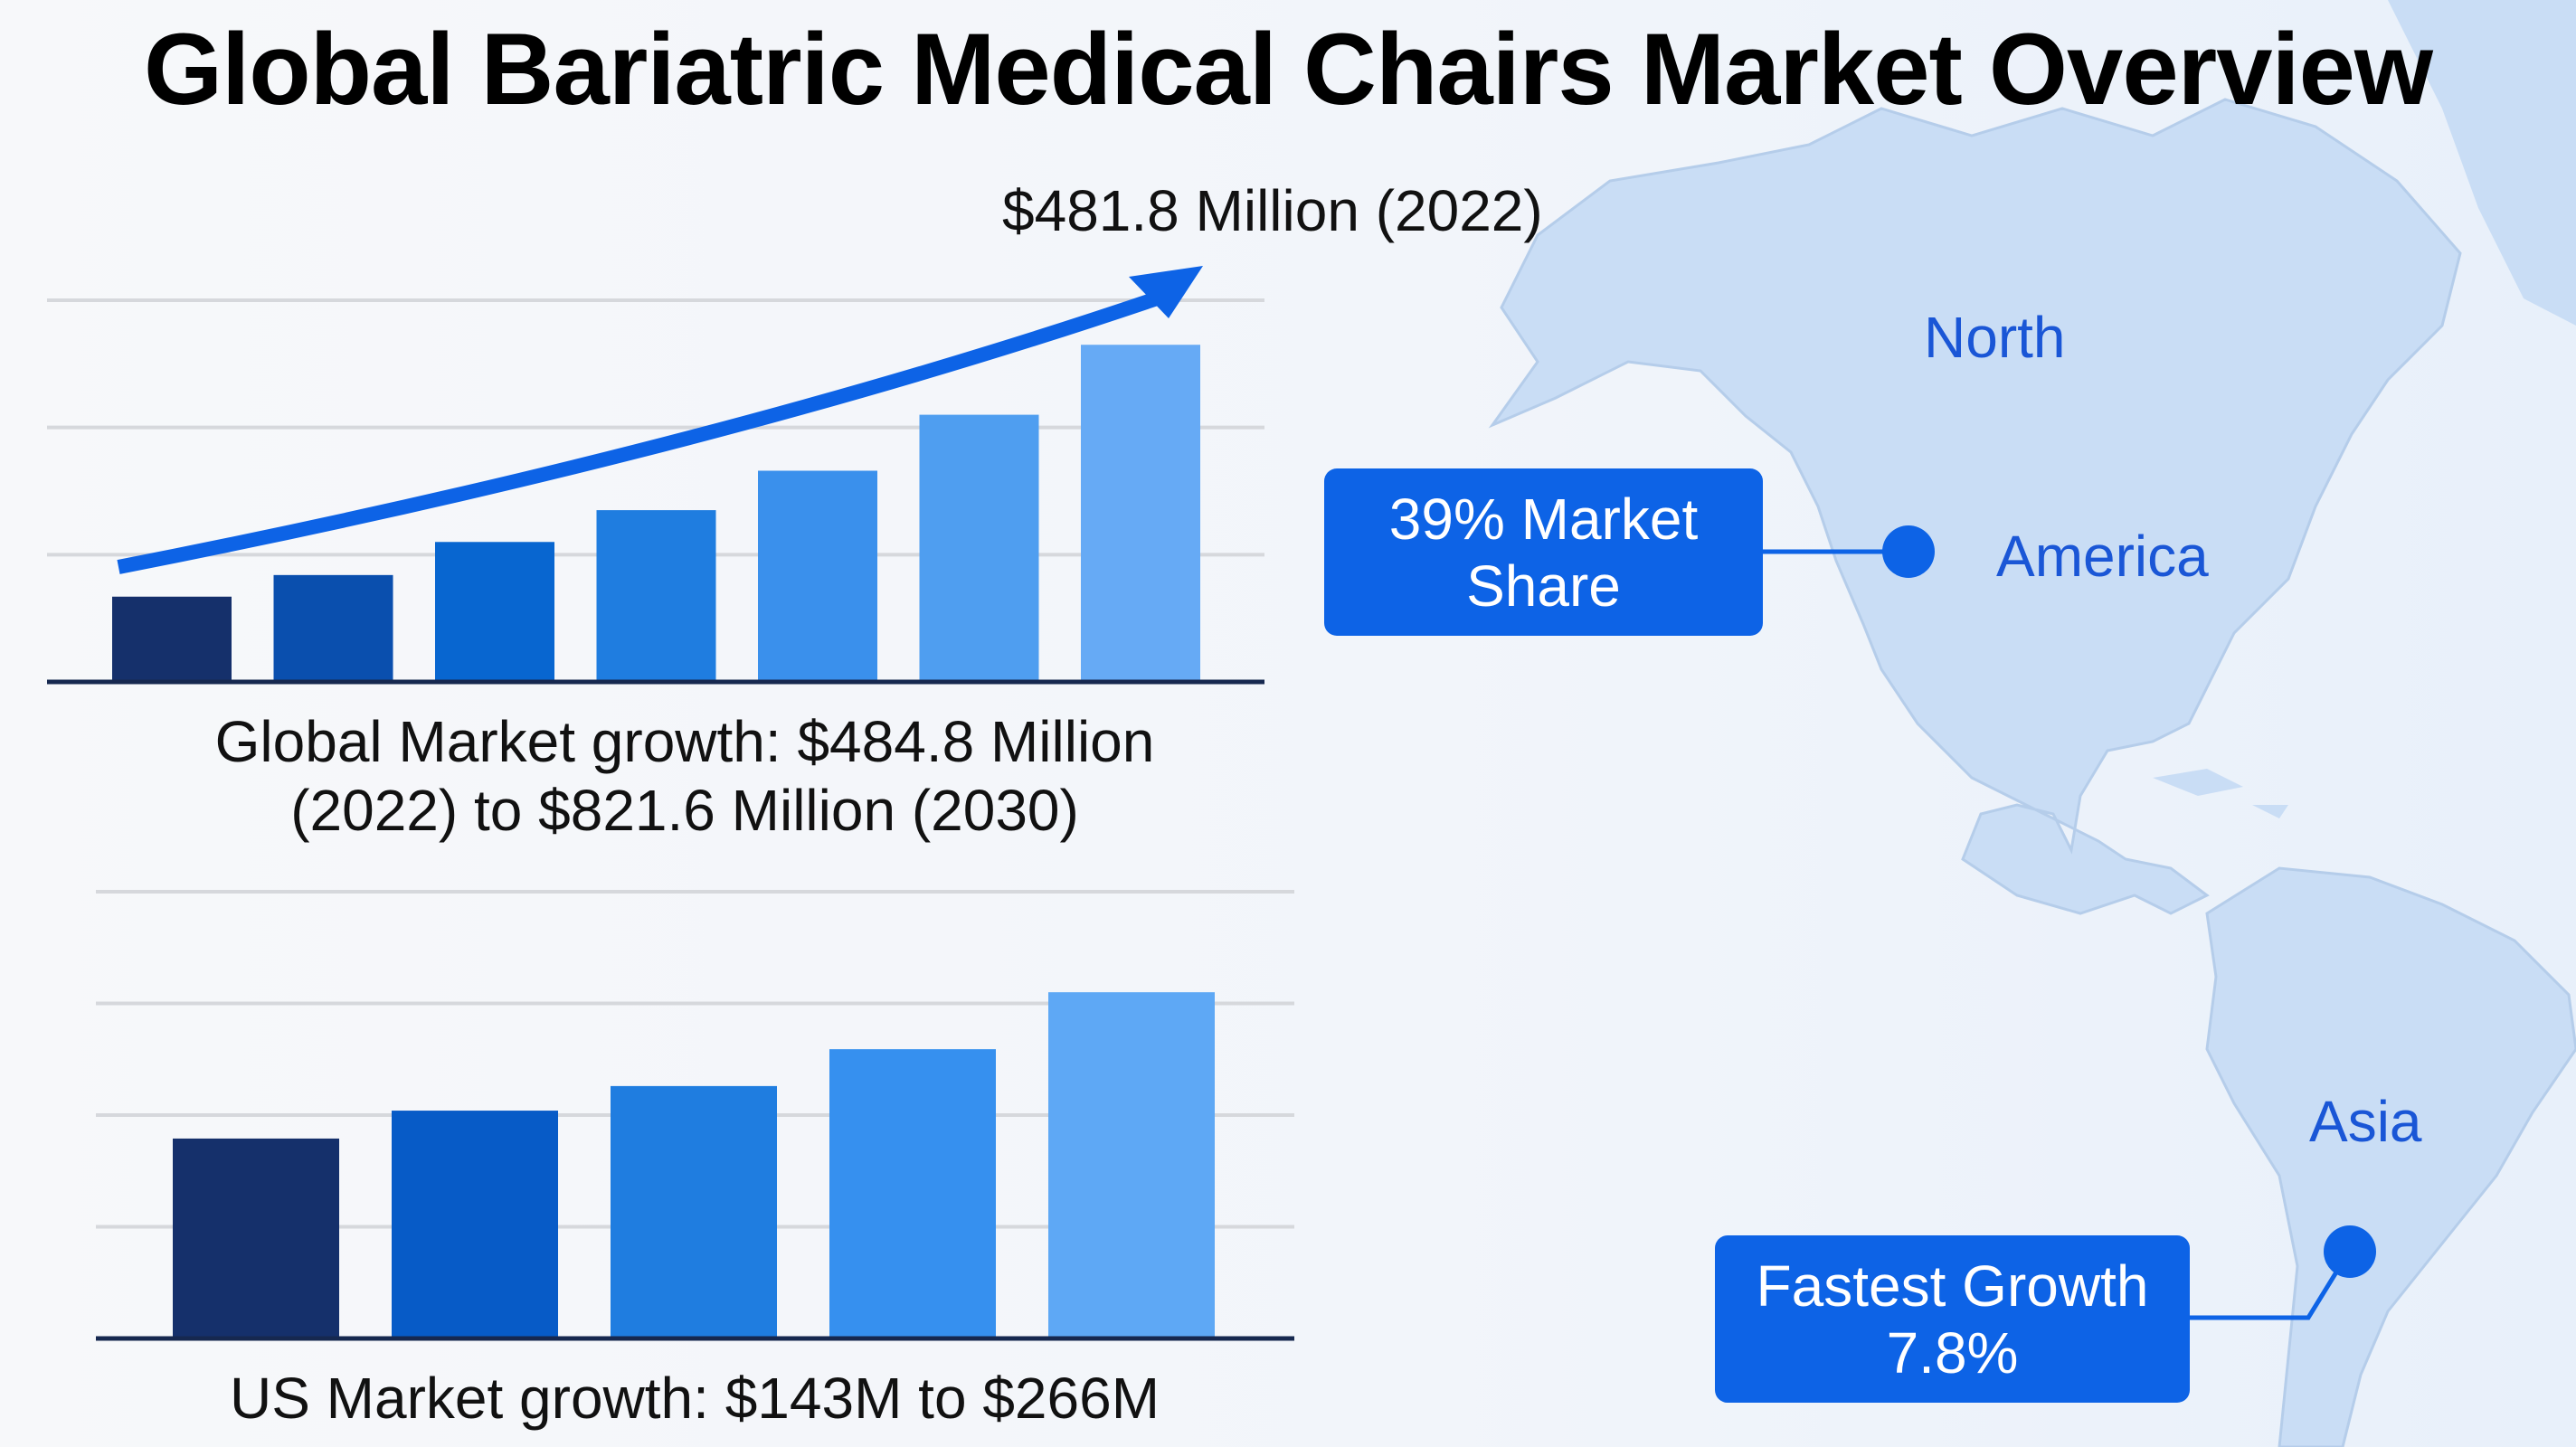 This screenshot has width=2576, height=1447. Describe the element at coordinates (1273, 210) in the screenshot. I see `global-chart-annotation: $481.8 Million (2022)` at that location.